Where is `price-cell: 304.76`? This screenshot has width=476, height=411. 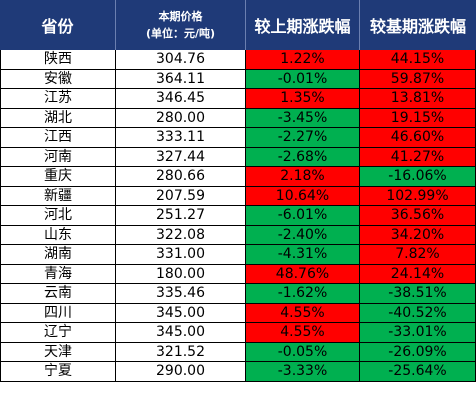
price-cell: 304.76 is located at coordinates (181, 60).